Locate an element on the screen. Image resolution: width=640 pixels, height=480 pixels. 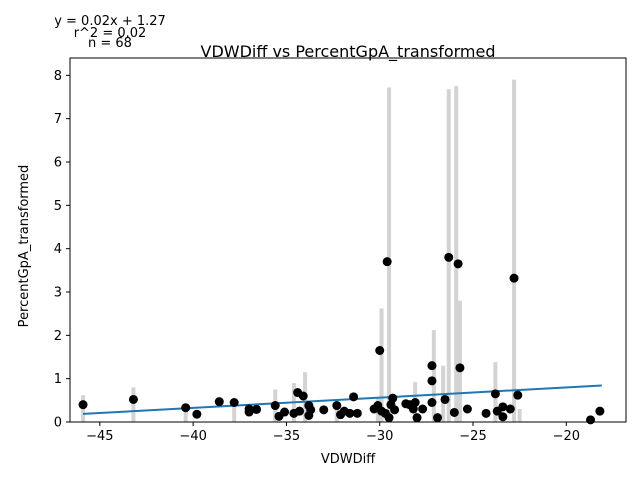
y-tick-label: 2 is located at coordinates (58, 336).